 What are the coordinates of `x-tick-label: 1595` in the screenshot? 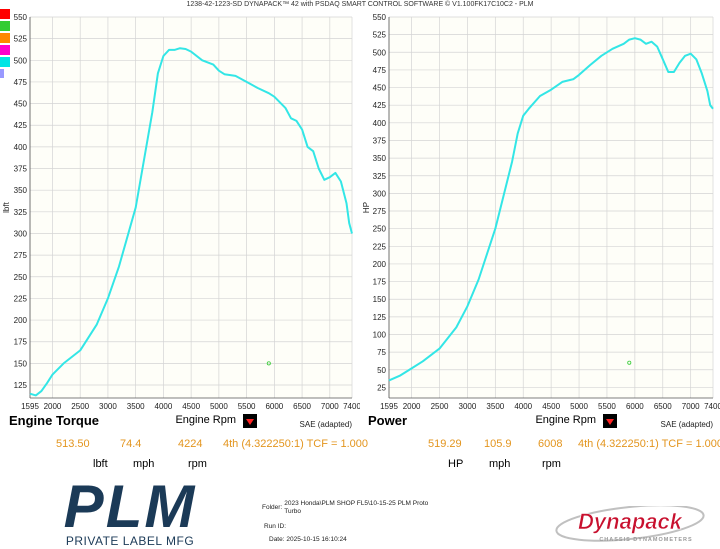 It's located at (30, 406).